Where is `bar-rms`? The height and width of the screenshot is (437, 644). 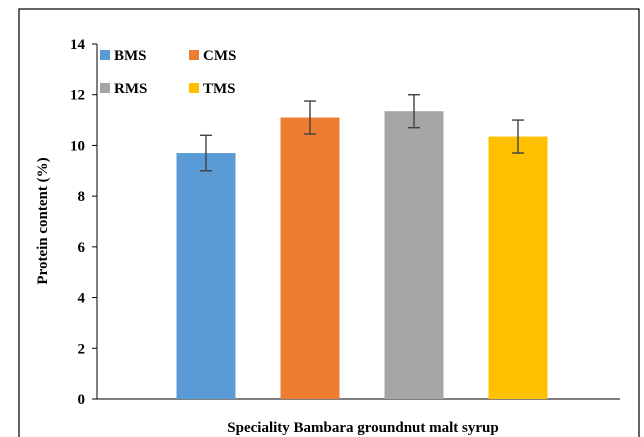
bar-rms is located at coordinates (414, 255).